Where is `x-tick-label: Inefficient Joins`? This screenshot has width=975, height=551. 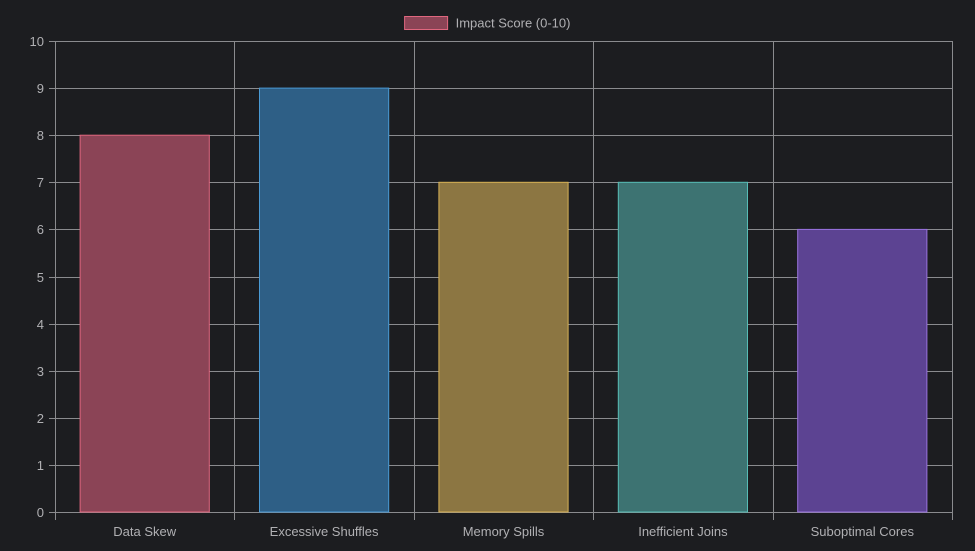
x-tick-label: Inefficient Joins is located at coordinates (683, 531).